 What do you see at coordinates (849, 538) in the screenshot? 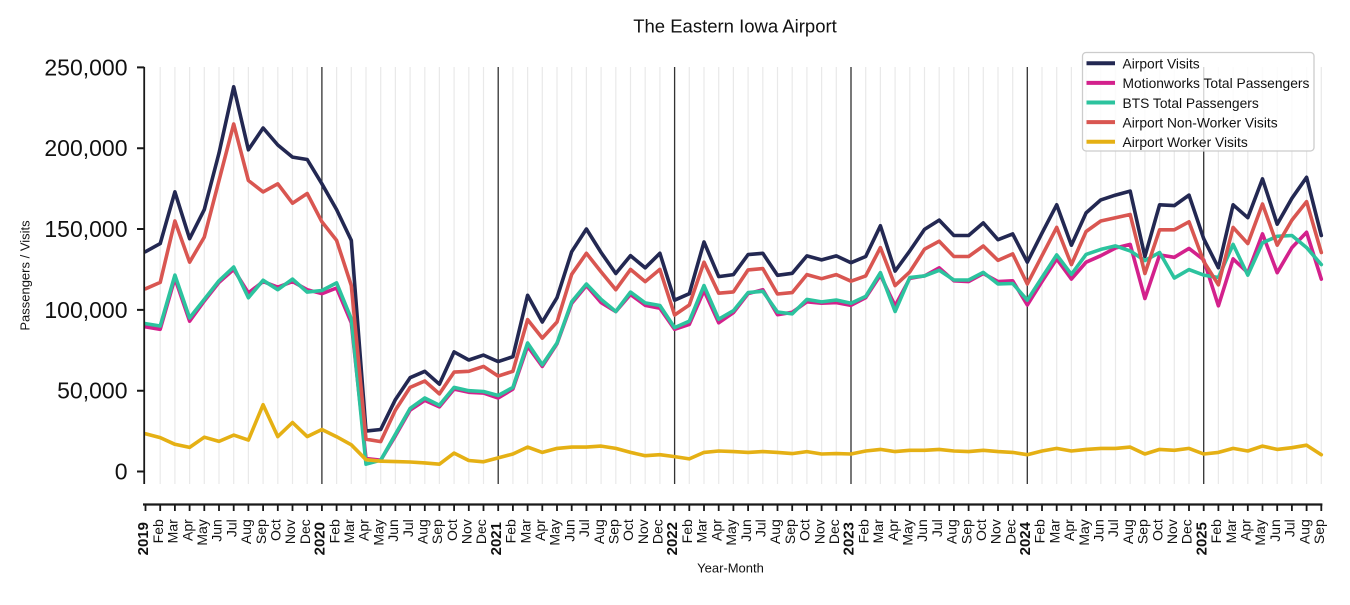
I see `svg-text: 2023` at bounding box center [849, 538].